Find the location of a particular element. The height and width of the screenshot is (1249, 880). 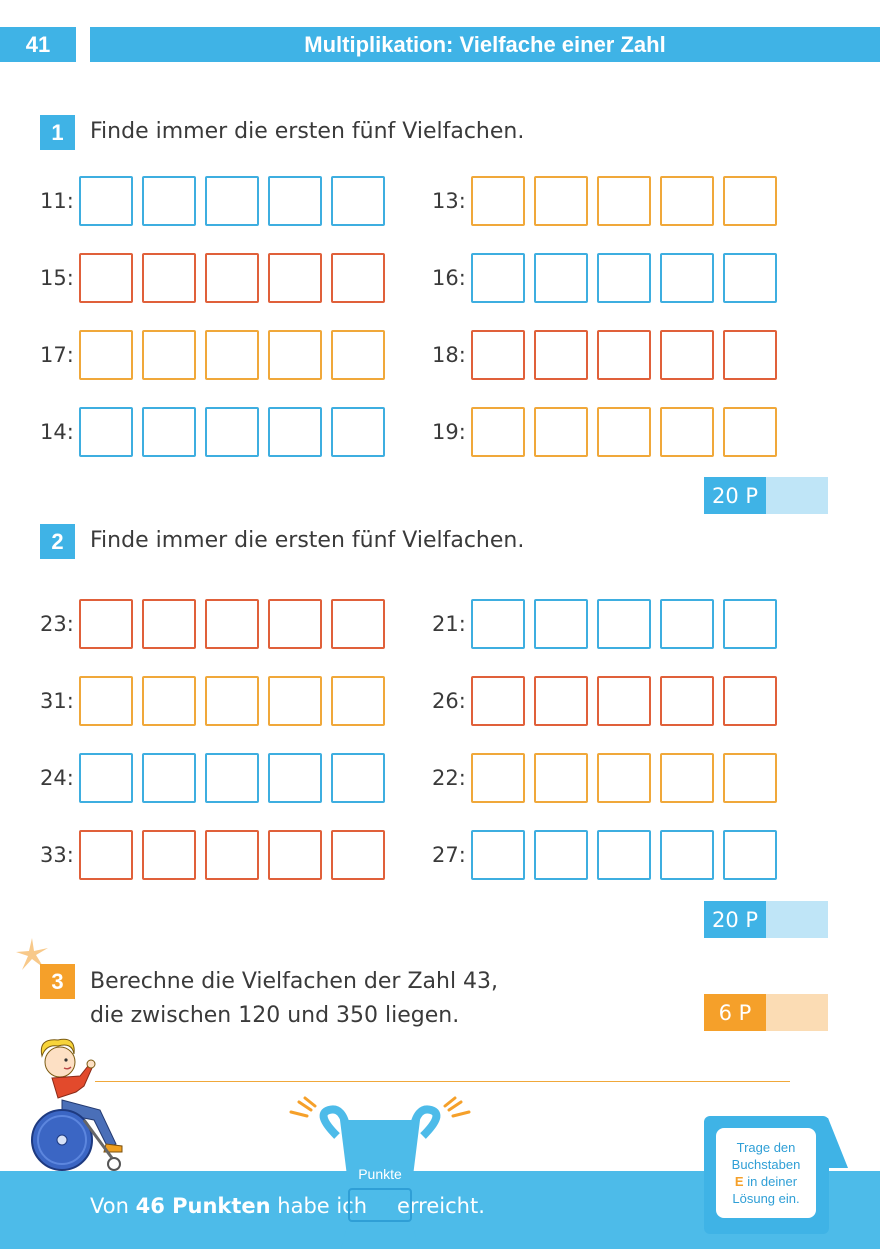

trophy-icon is located at coordinates (380, 1172).